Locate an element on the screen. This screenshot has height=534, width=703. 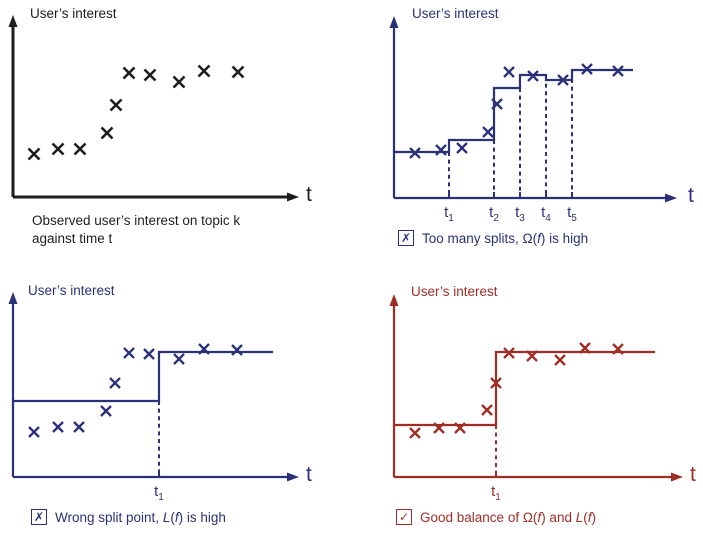
tick-label-t2: t2 is located at coordinates (494, 214).